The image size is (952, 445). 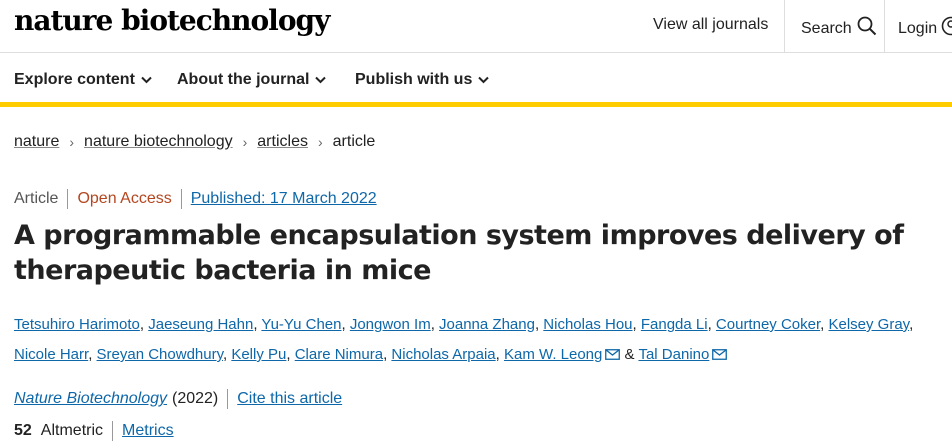 What do you see at coordinates (588, 324) in the screenshot?
I see `author-link: Nicholas Hou` at bounding box center [588, 324].